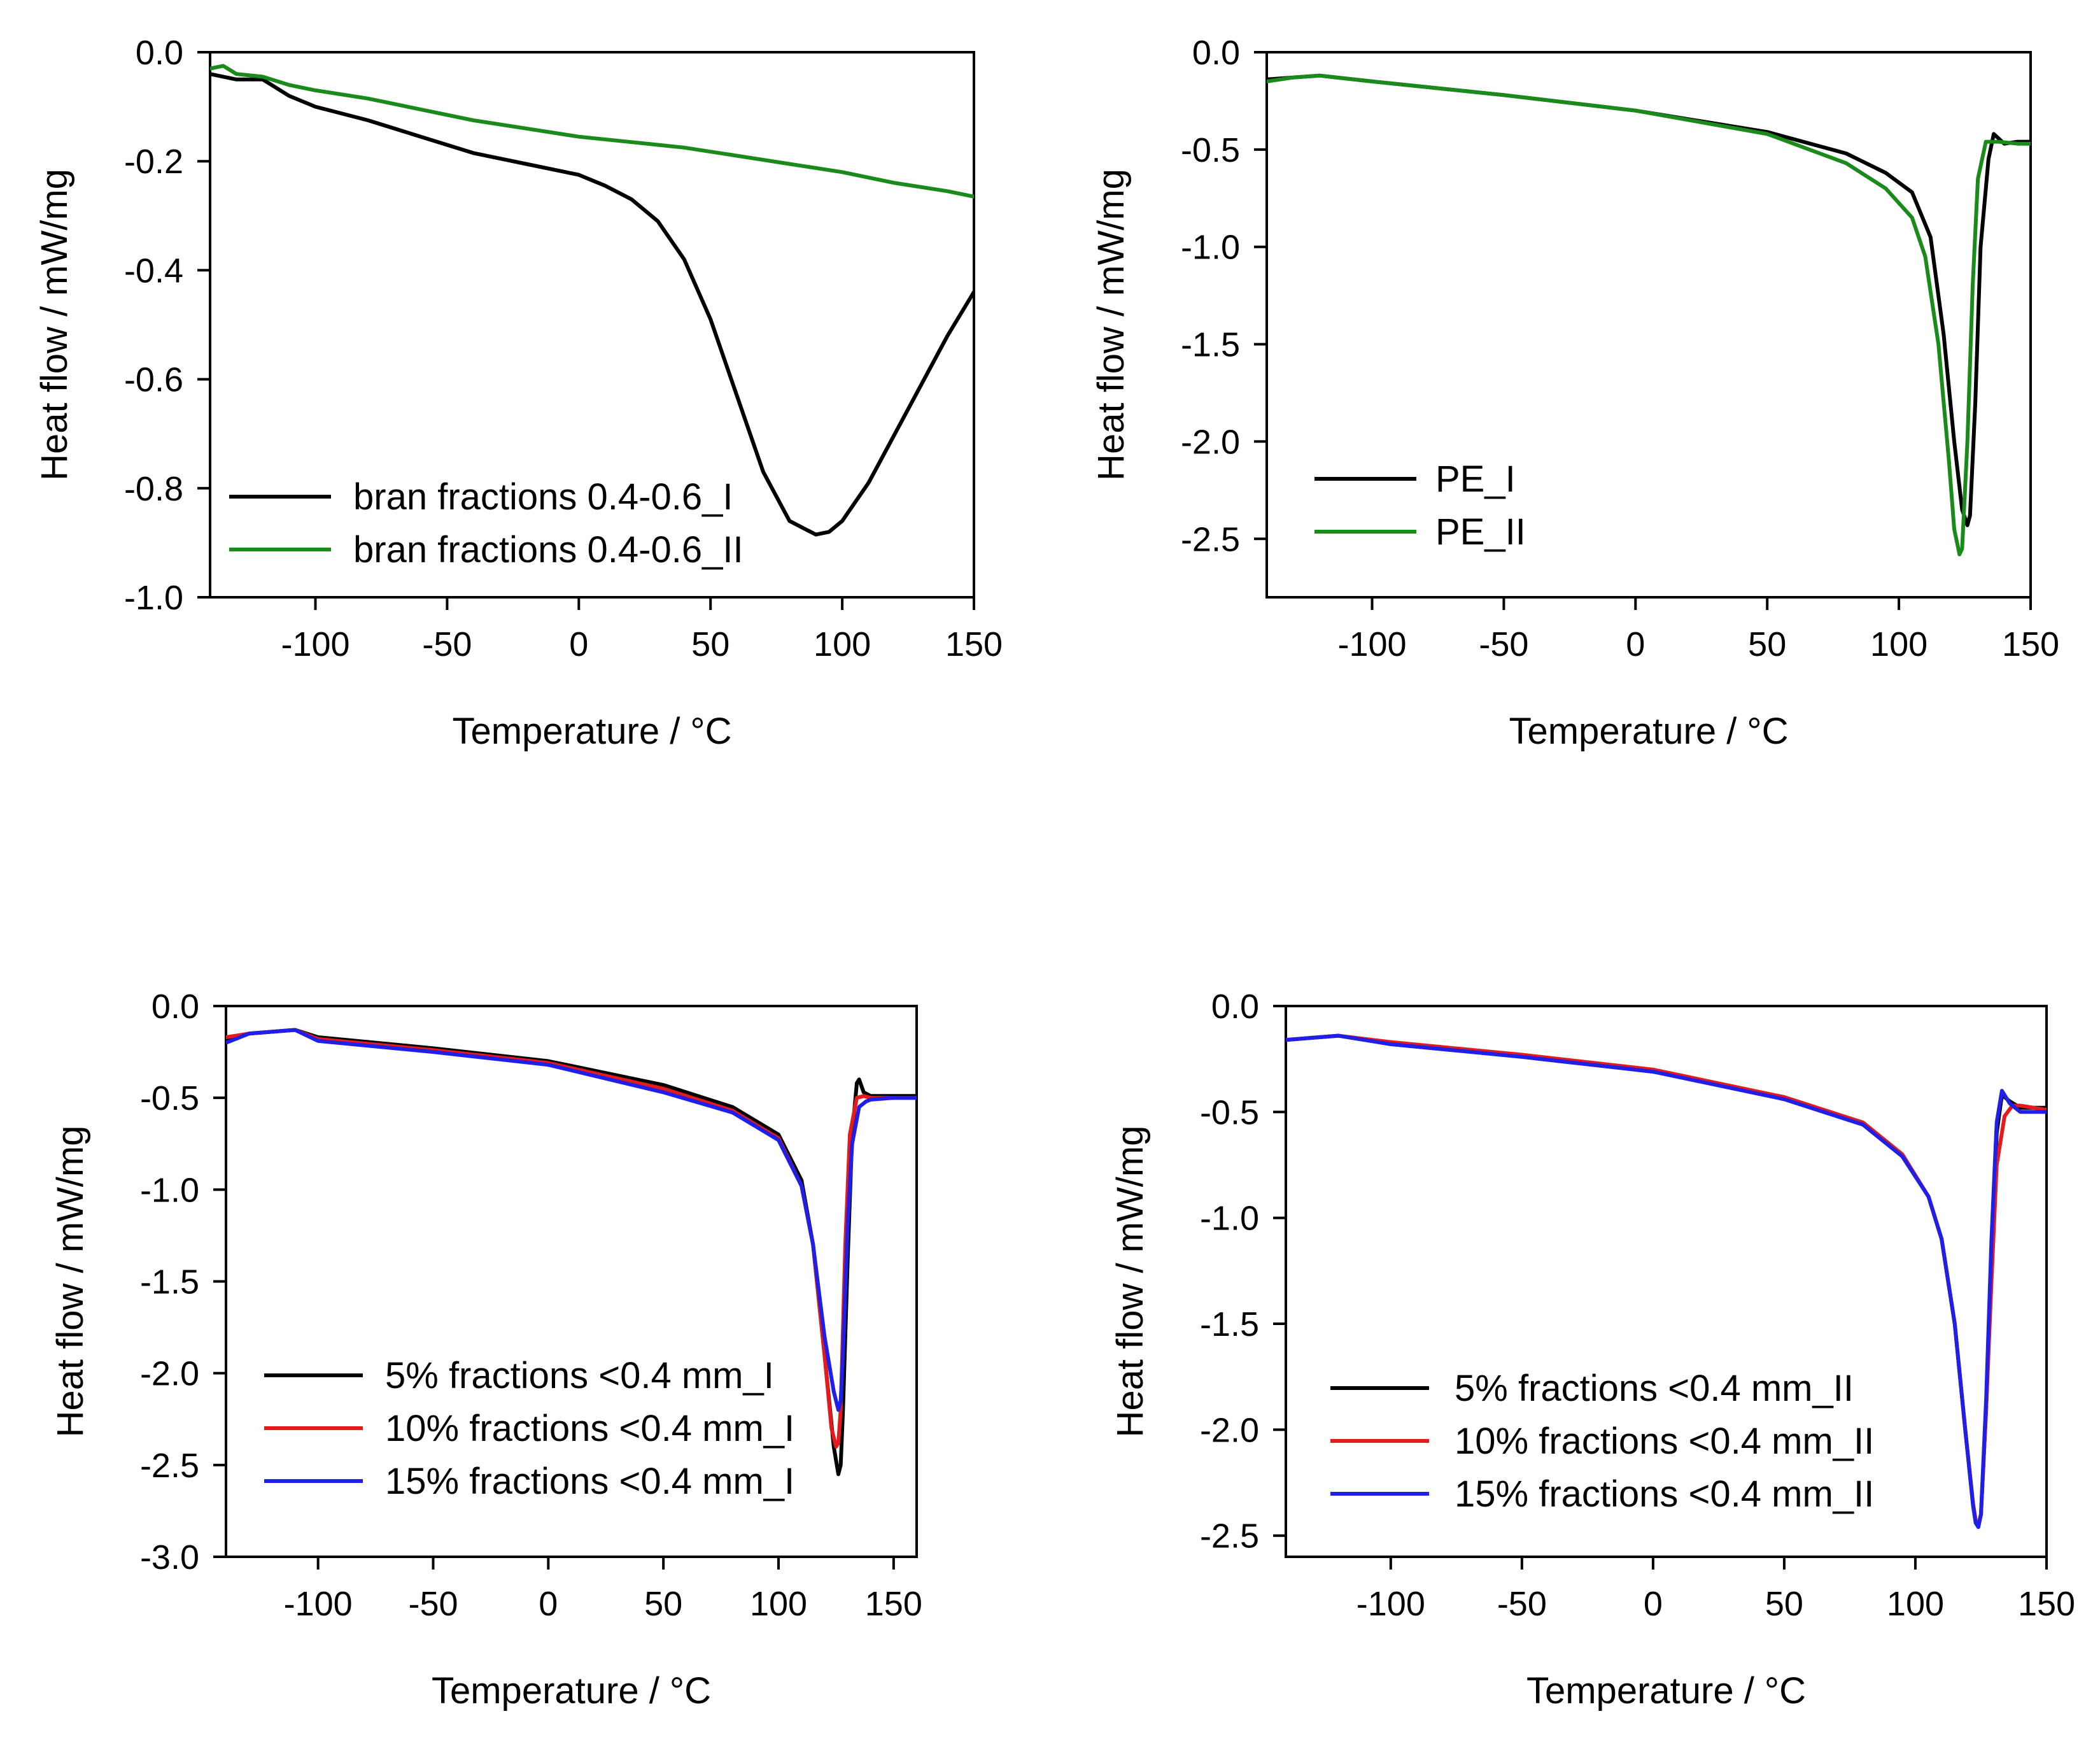  Describe the element at coordinates (1480, 532) in the screenshot. I see `legend-label: PE_II` at that location.